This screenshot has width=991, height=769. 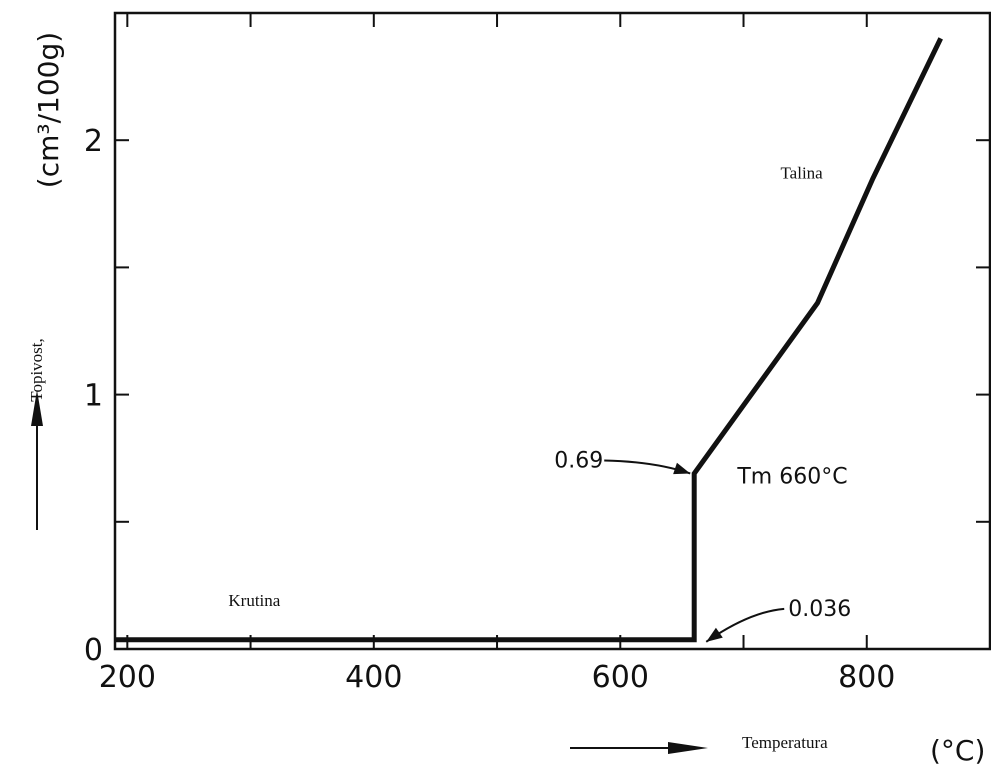 What do you see at coordinates (620, 677) in the screenshot?
I see `x-tick-label: 600` at bounding box center [620, 677].